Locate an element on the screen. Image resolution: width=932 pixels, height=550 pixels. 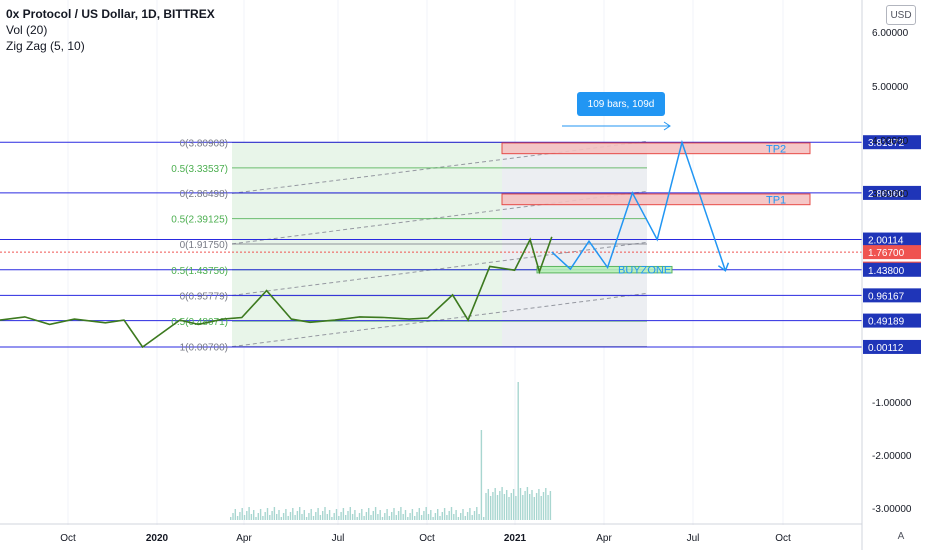
price-series is located at coordinates (276, 292).